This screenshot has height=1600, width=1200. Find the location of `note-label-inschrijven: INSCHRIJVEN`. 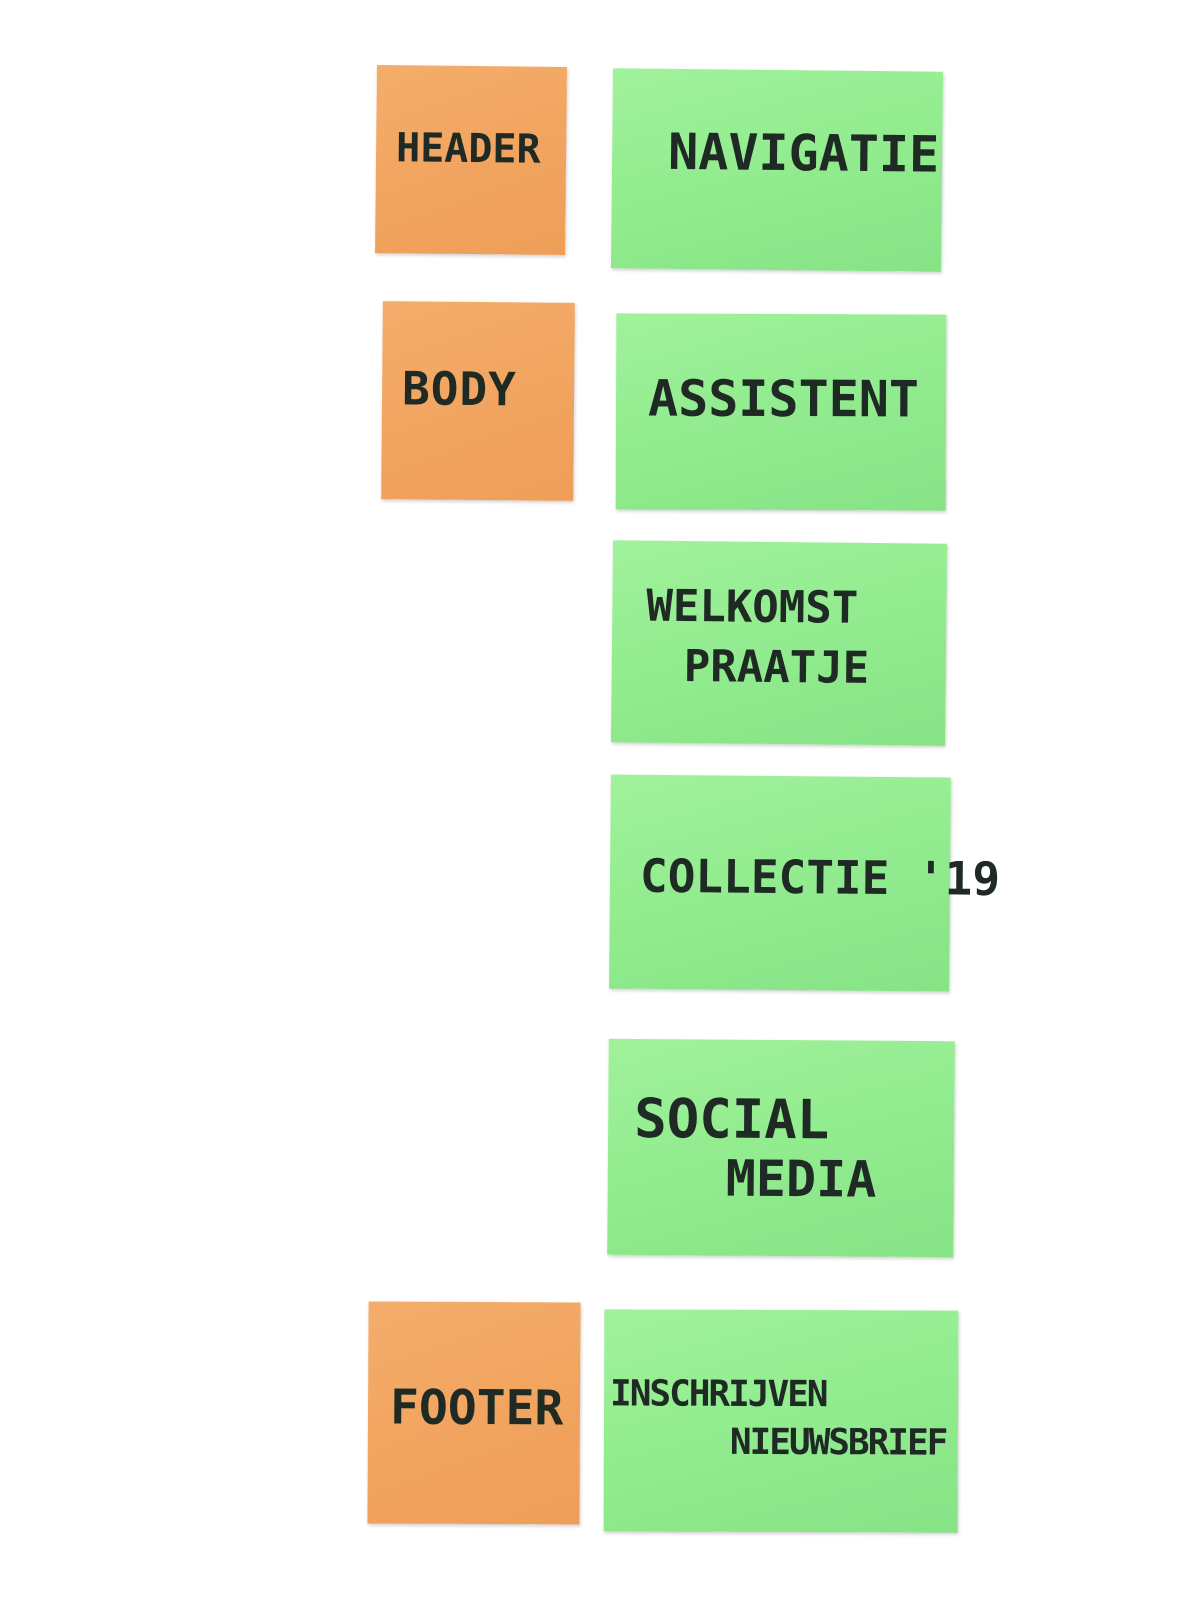

note-label-inschrijven: INSCHRIJVEN is located at coordinates (718, 1394).